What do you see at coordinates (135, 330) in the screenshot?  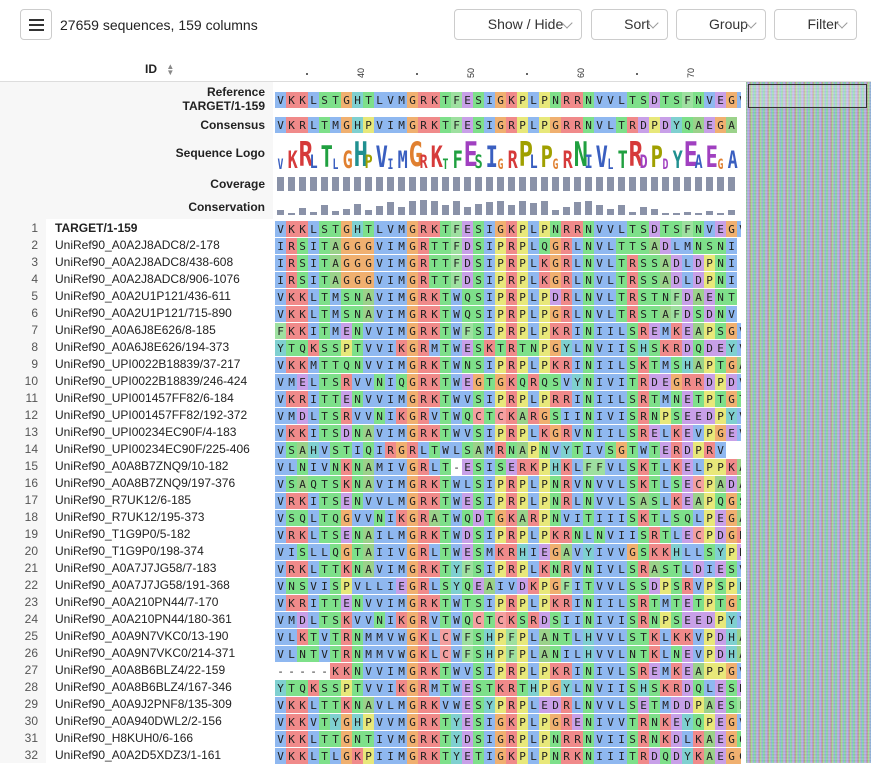 I see `sequence-id: UniRef90_A0A6J8E626/8-185` at bounding box center [135, 330].